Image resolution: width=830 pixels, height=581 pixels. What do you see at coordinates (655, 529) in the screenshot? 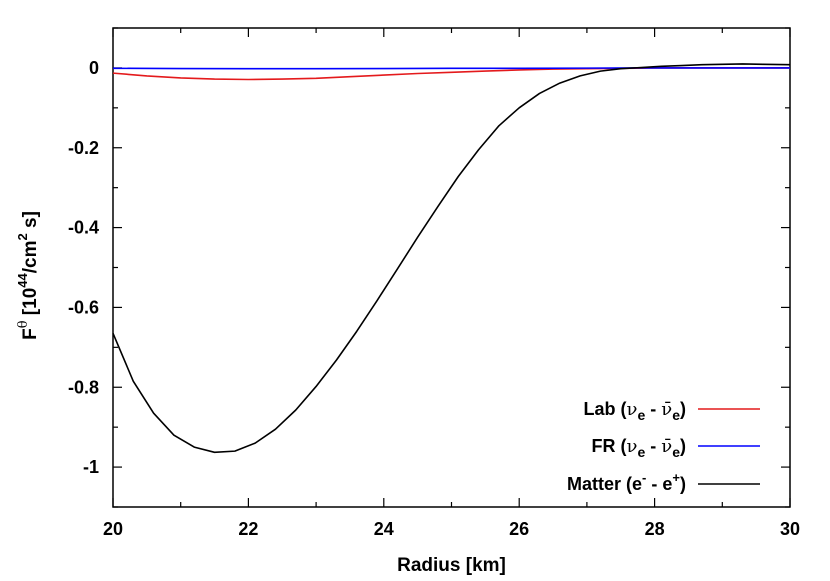
I see `x-tick-label: 28` at bounding box center [655, 529].